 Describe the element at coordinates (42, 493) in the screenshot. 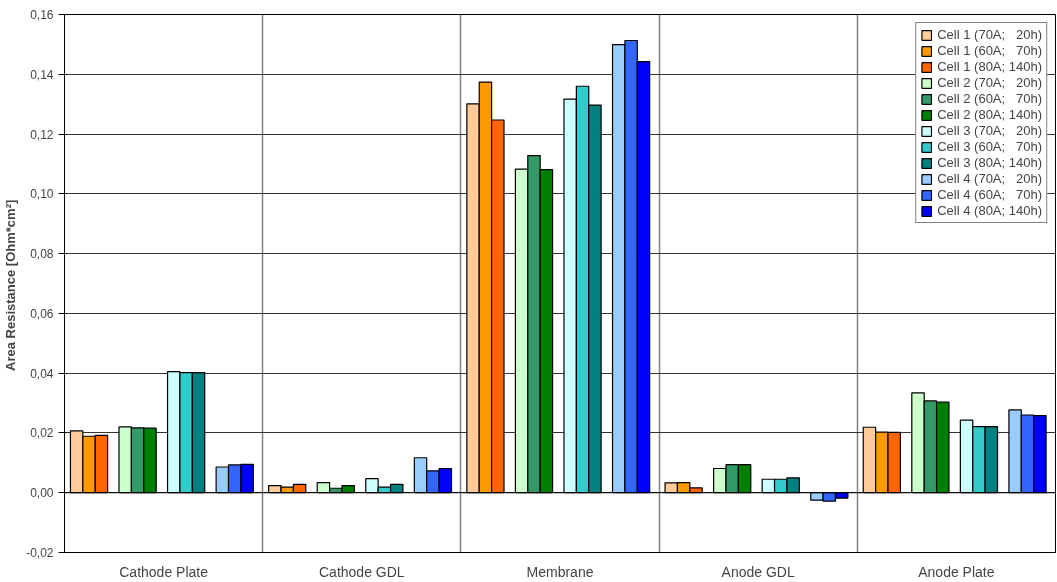

I see `y-tick-label: 0,00` at that location.